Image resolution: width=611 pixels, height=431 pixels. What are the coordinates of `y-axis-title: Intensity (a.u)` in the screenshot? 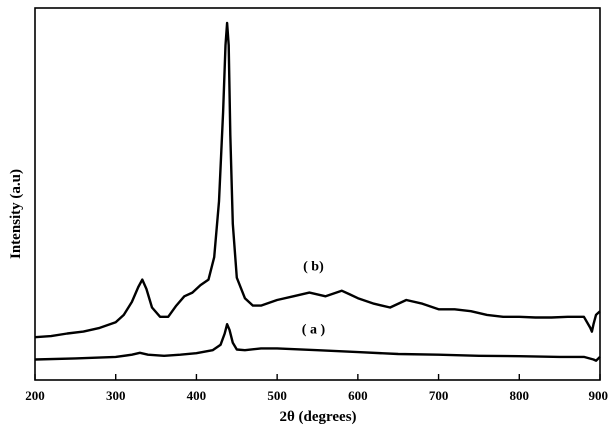 It's located at (16, 214).